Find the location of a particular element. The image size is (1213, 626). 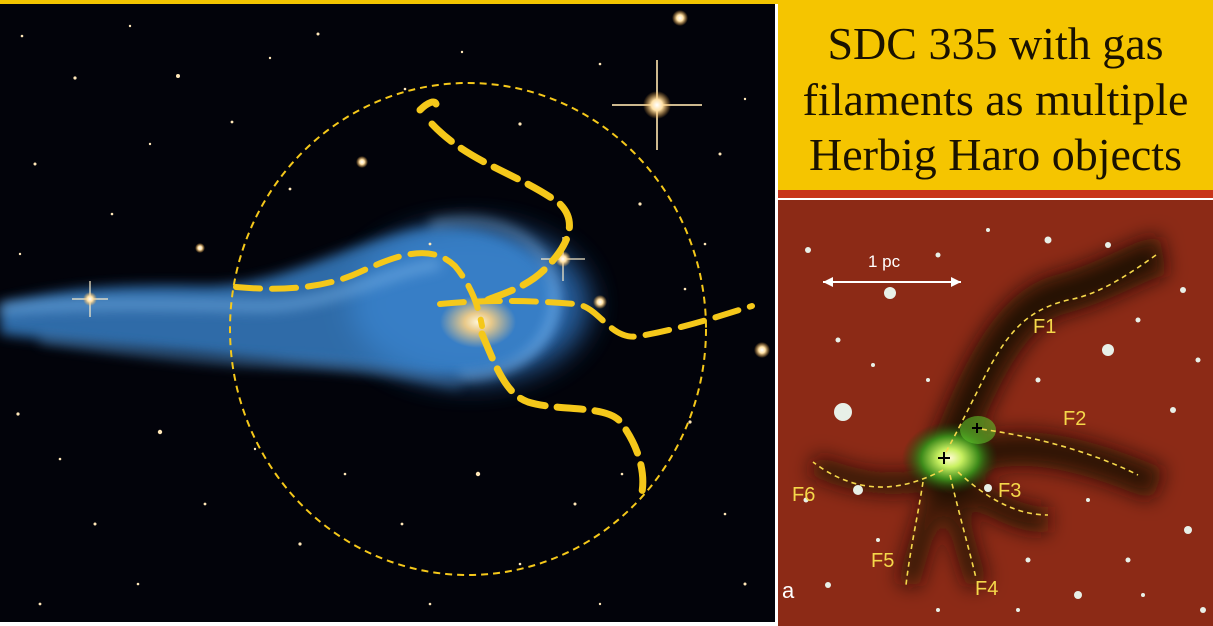

jet-right is located at coordinates (596, 319).